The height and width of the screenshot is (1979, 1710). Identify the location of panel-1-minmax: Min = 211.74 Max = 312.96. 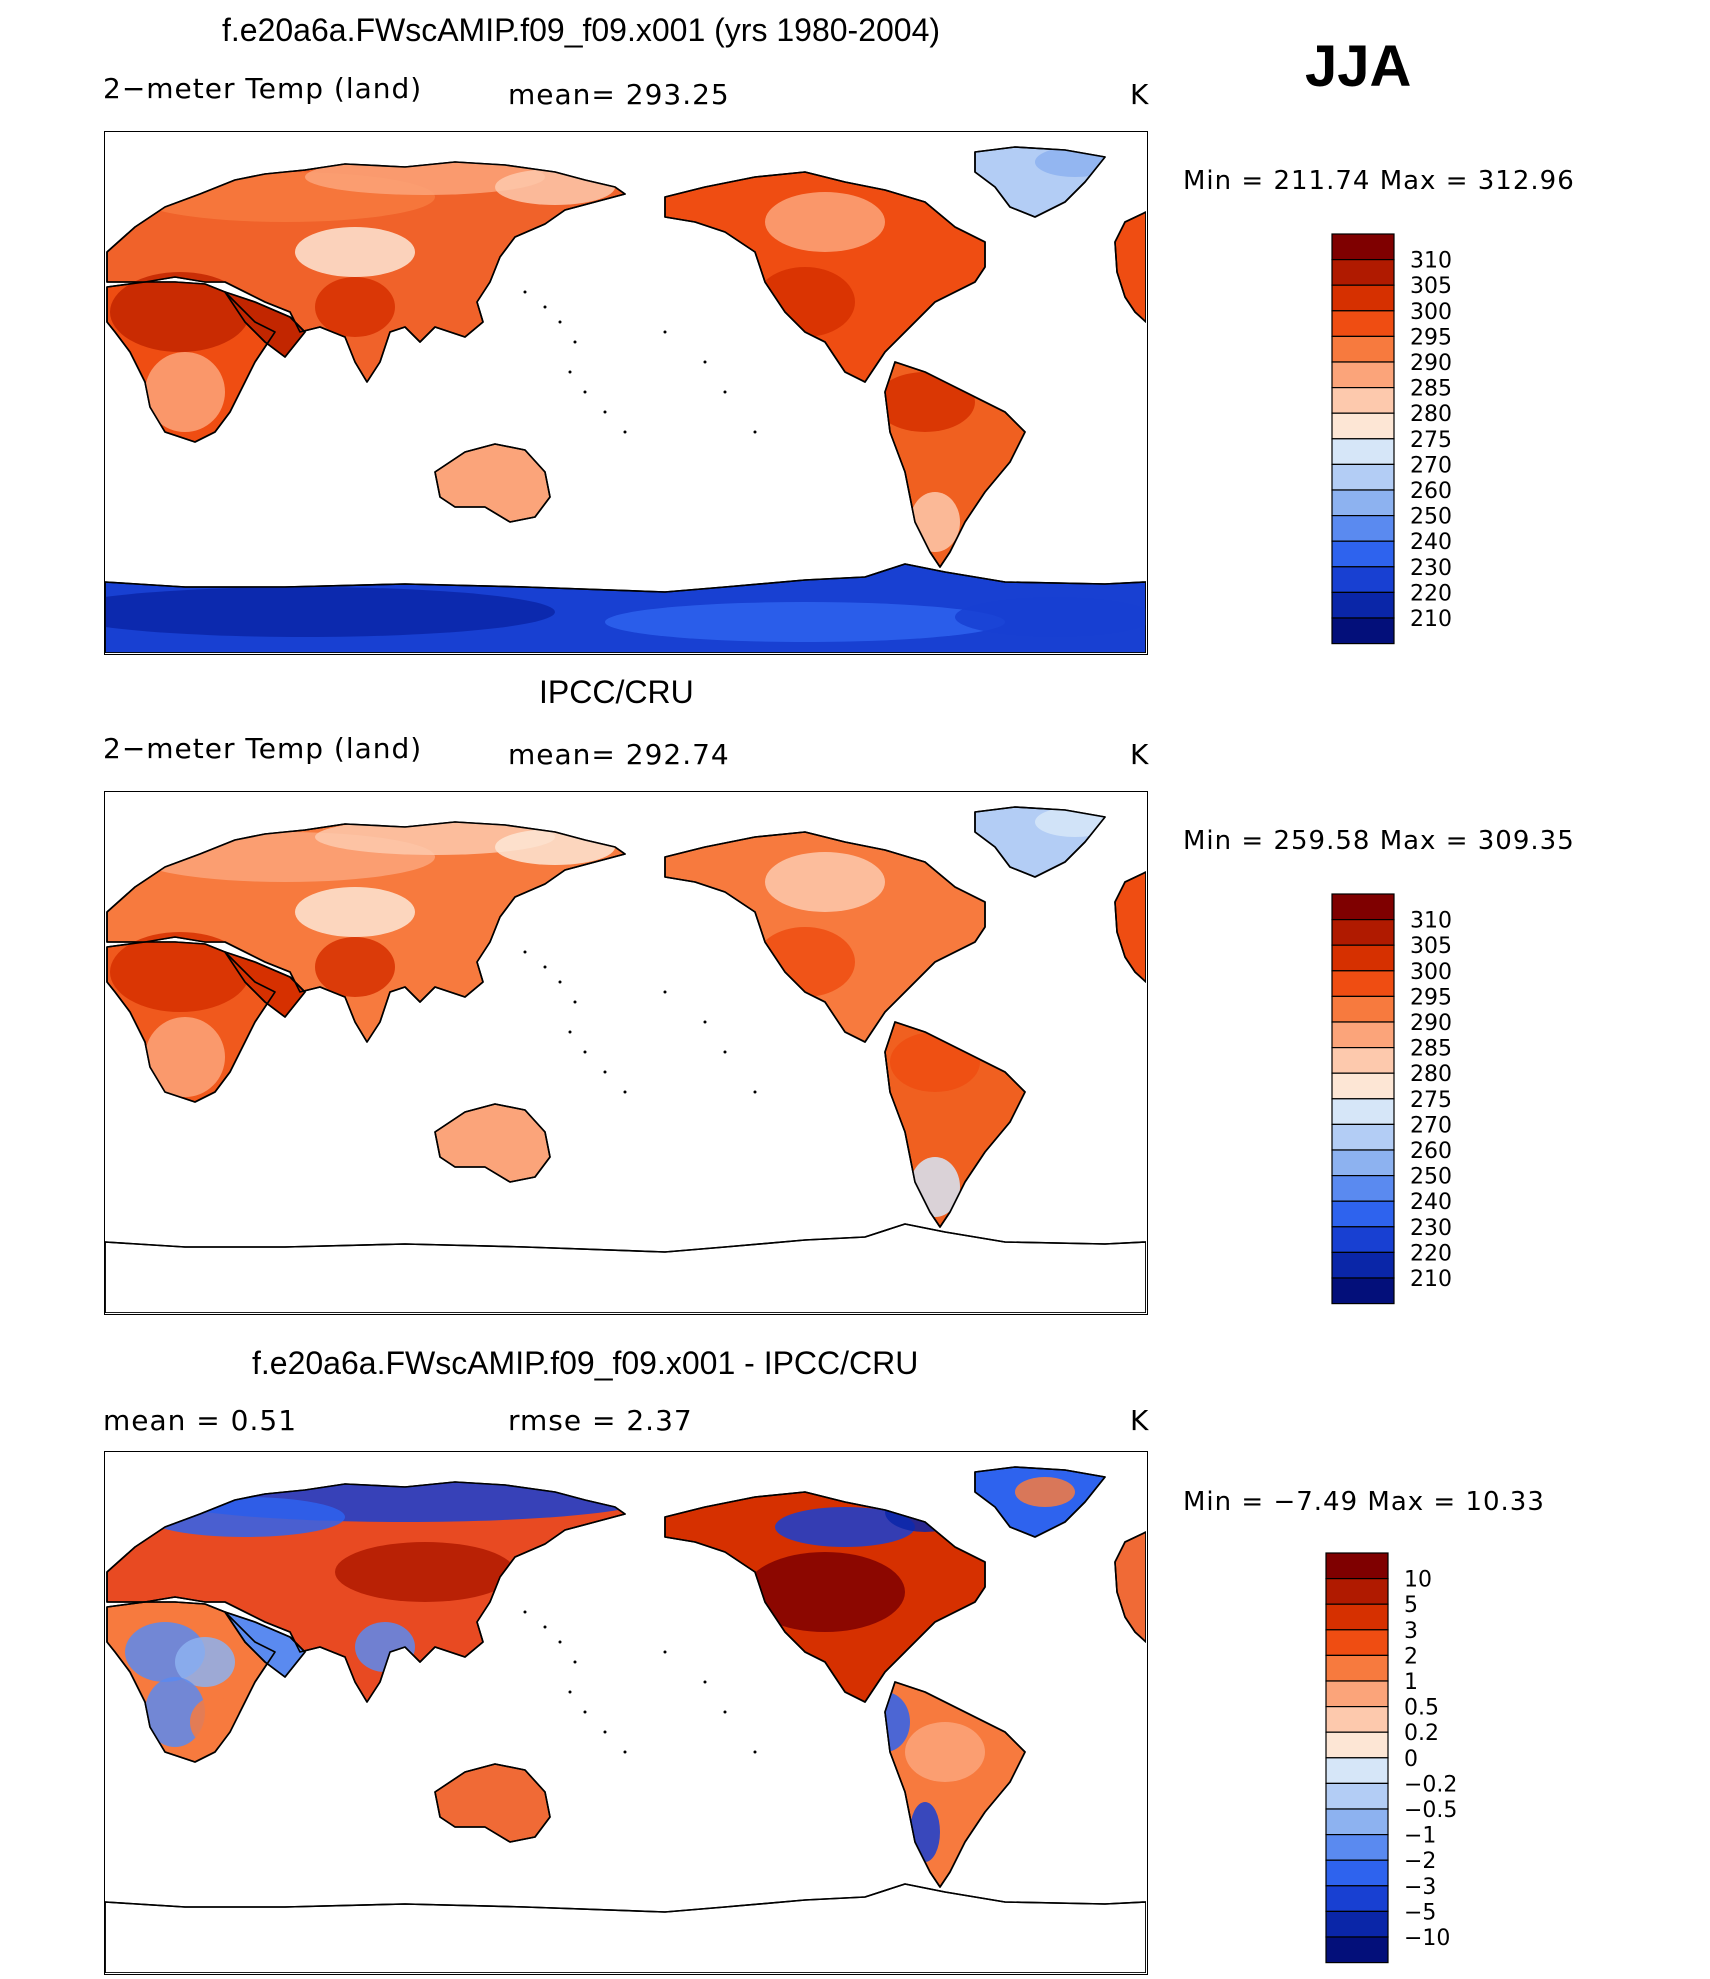
(1379, 181).